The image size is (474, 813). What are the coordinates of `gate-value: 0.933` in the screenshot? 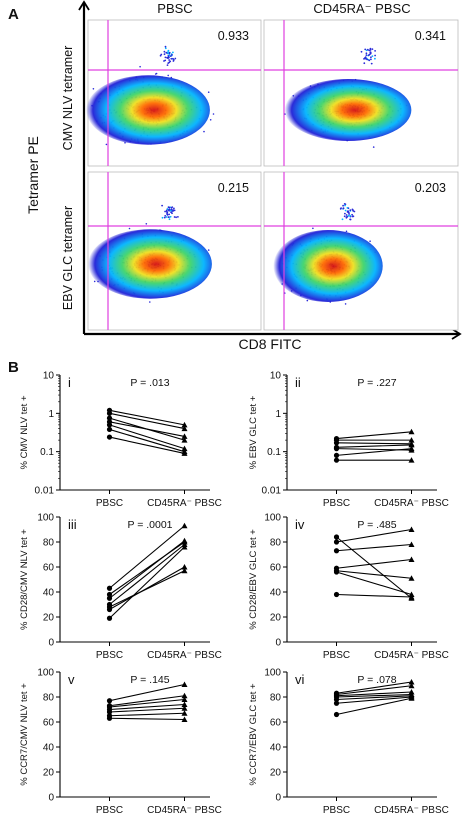 It's located at (233, 36).